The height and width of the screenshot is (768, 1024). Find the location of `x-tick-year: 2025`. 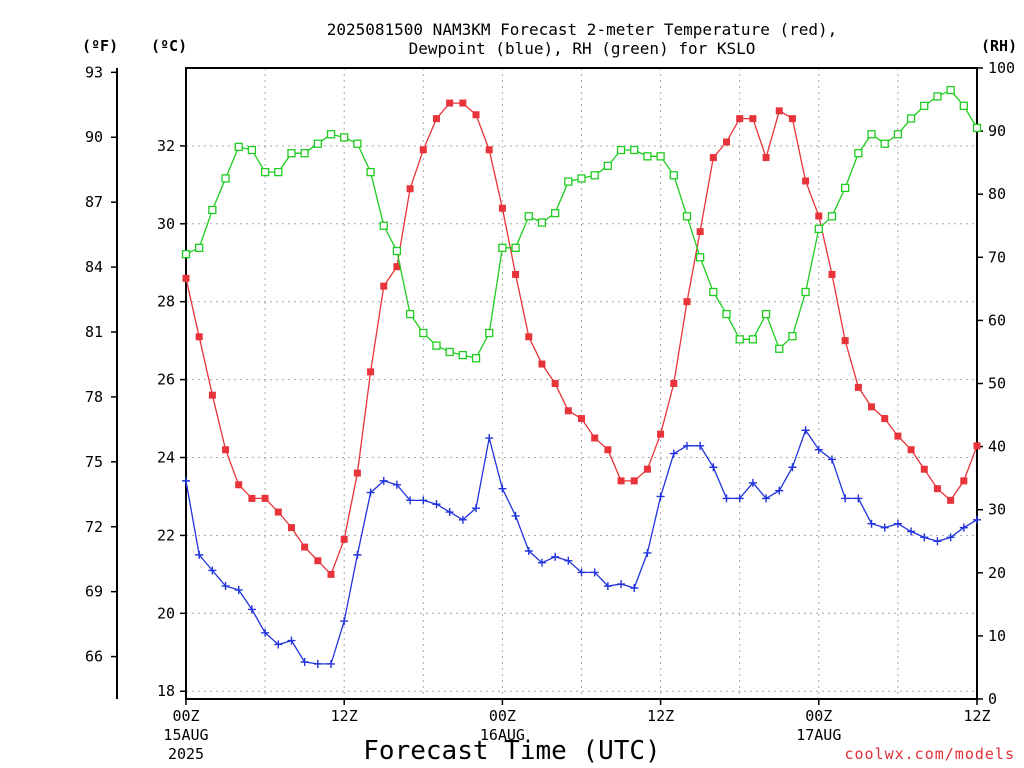

x-tick-year: 2025 is located at coordinates (186, 754).